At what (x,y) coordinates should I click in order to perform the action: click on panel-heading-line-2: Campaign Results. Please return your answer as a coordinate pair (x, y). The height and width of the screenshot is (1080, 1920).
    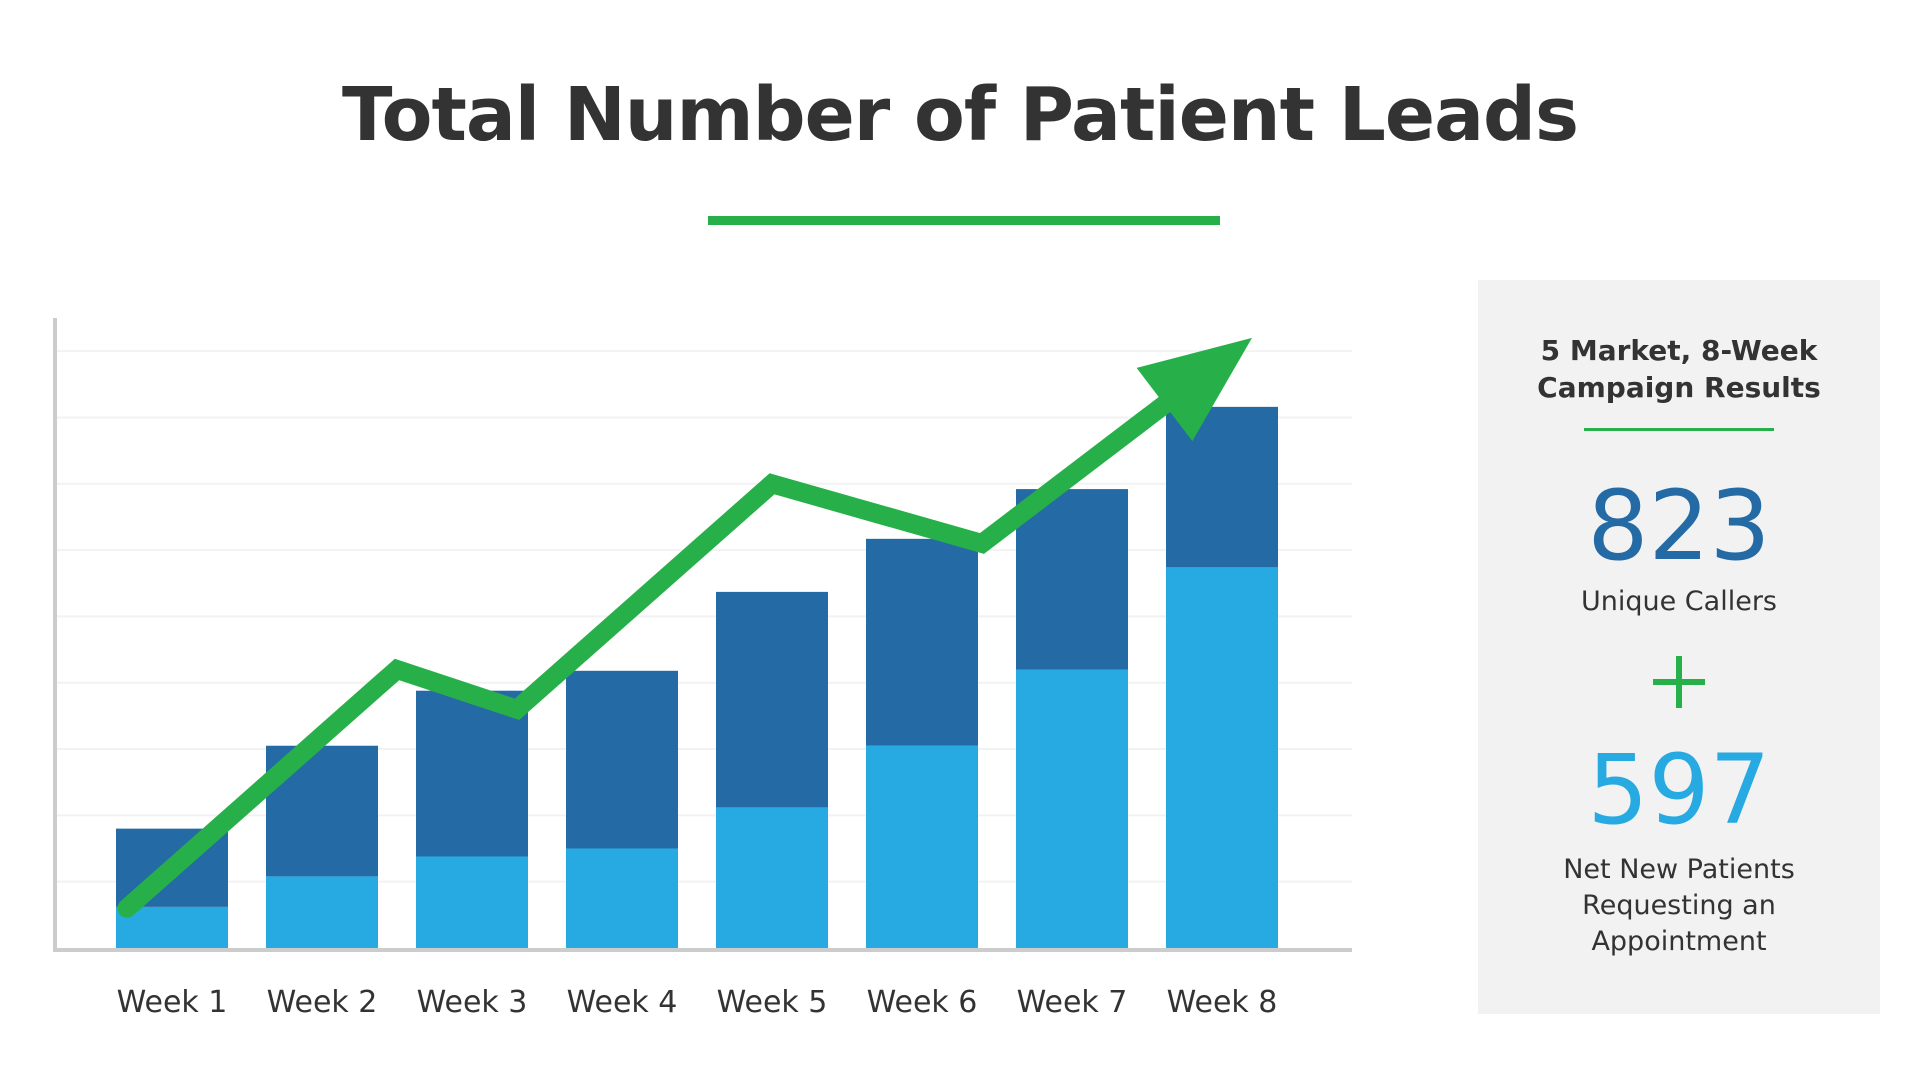
    Looking at the image, I should click on (1679, 387).